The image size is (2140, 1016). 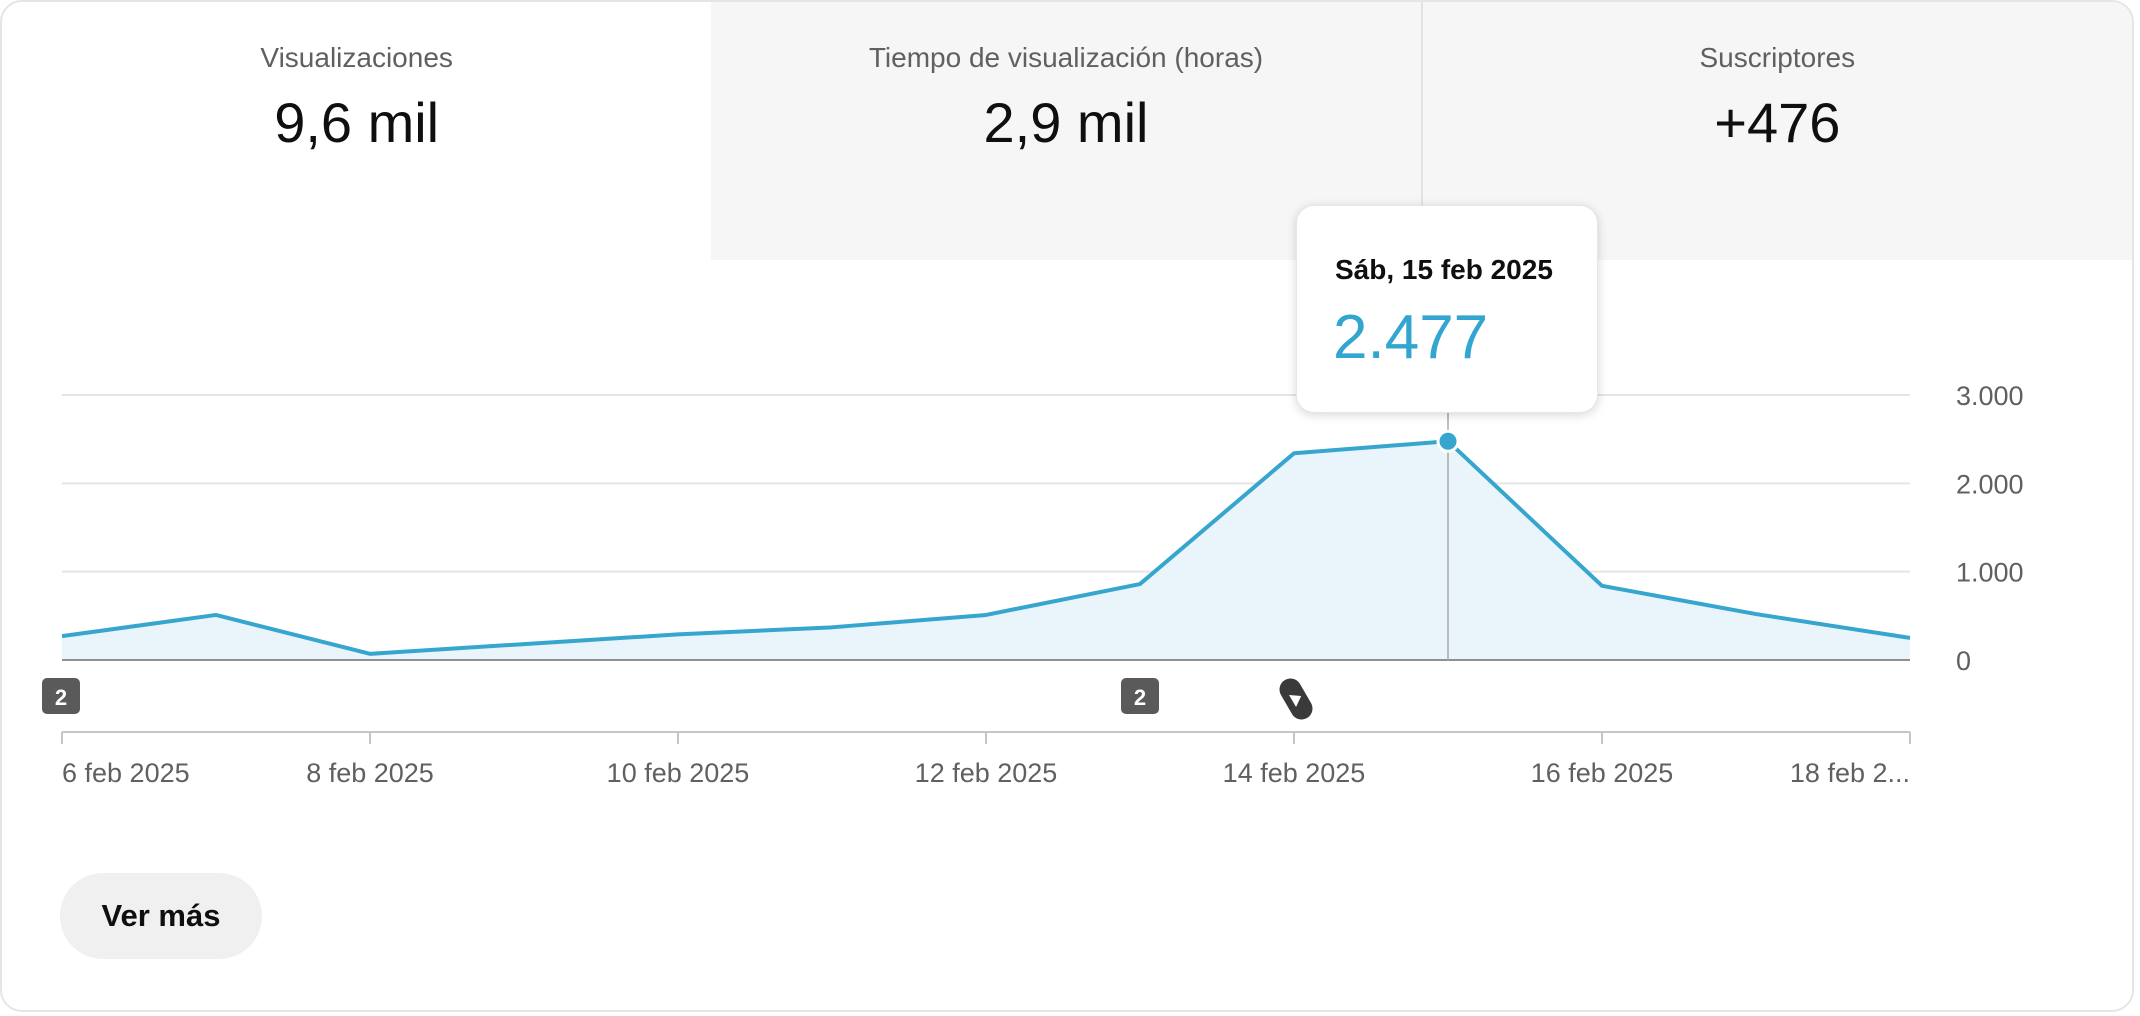 What do you see at coordinates (1990, 396) in the screenshot?
I see `y-tick-label: 3.000` at bounding box center [1990, 396].